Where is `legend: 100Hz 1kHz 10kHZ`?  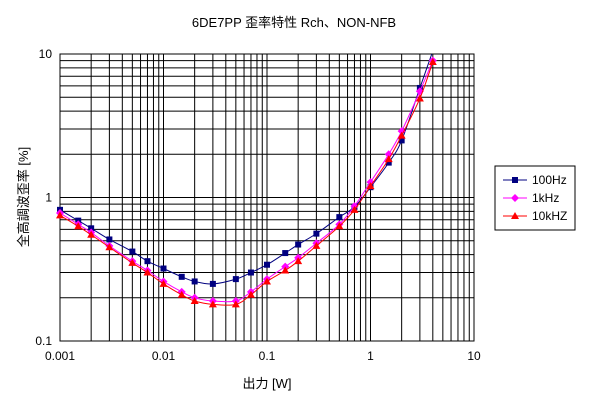
legend: 100Hz 1kHz 10kHZ is located at coordinates (535, 198).